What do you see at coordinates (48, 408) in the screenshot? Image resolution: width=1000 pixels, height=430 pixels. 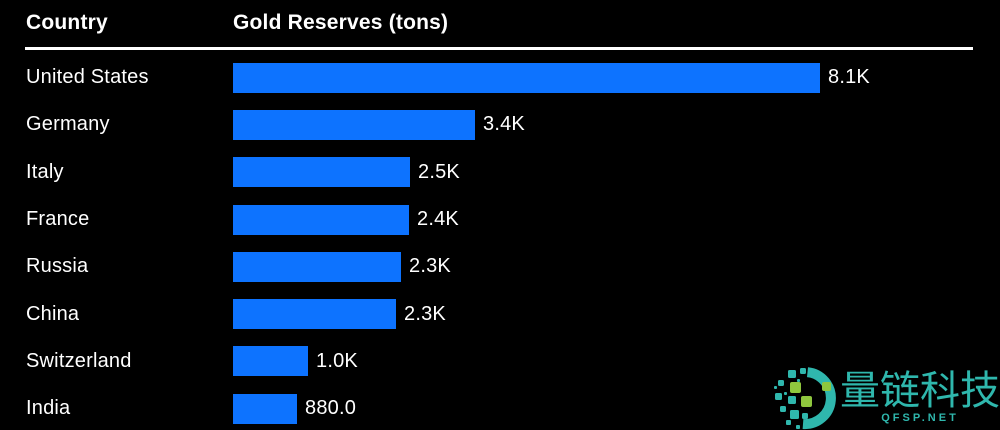 I see `country-label: India` at bounding box center [48, 408].